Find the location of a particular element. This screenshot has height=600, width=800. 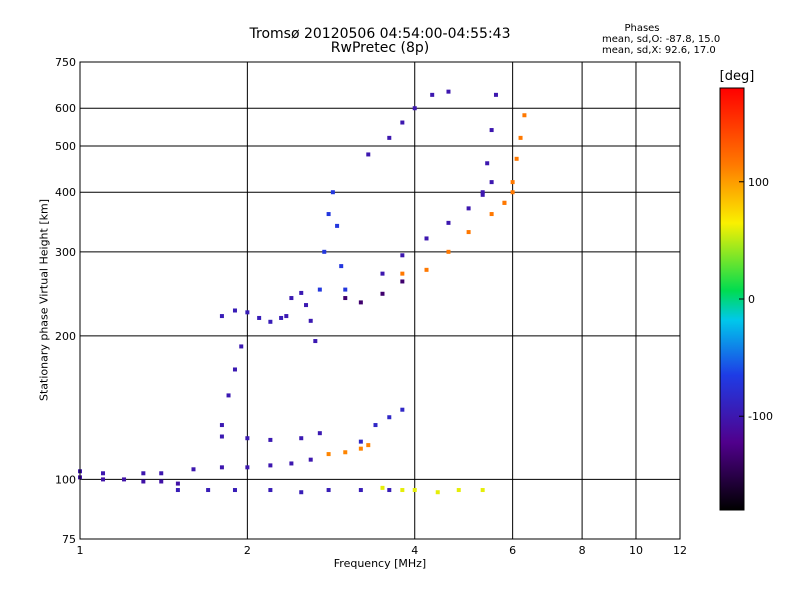

colorbar-tick-label: 100 is located at coordinates (758, 182).